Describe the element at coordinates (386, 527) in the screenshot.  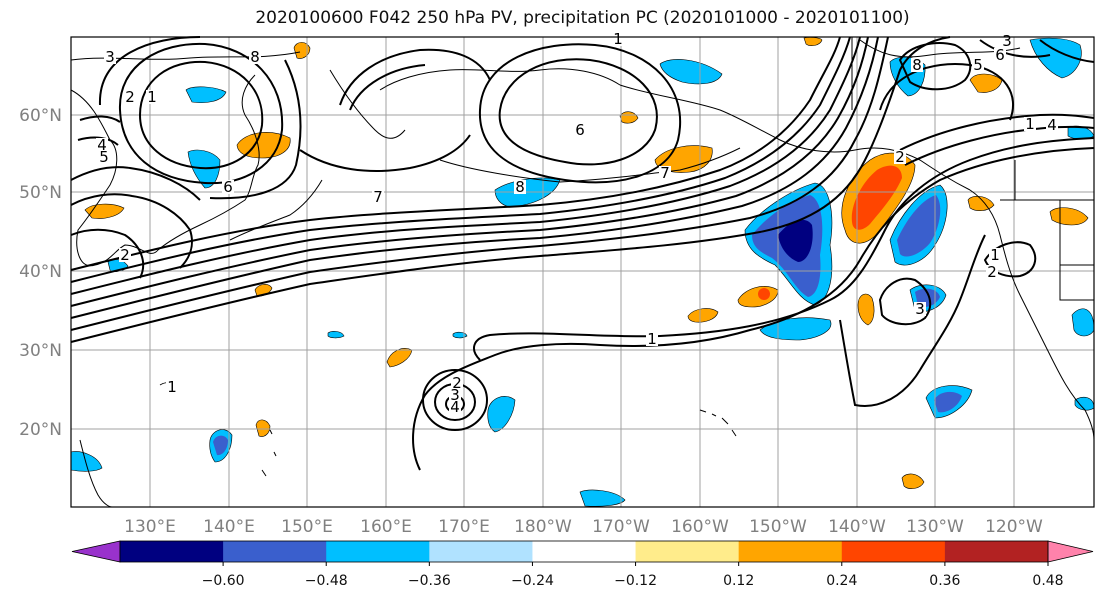
I see `longitude-label: 160°E` at that location.